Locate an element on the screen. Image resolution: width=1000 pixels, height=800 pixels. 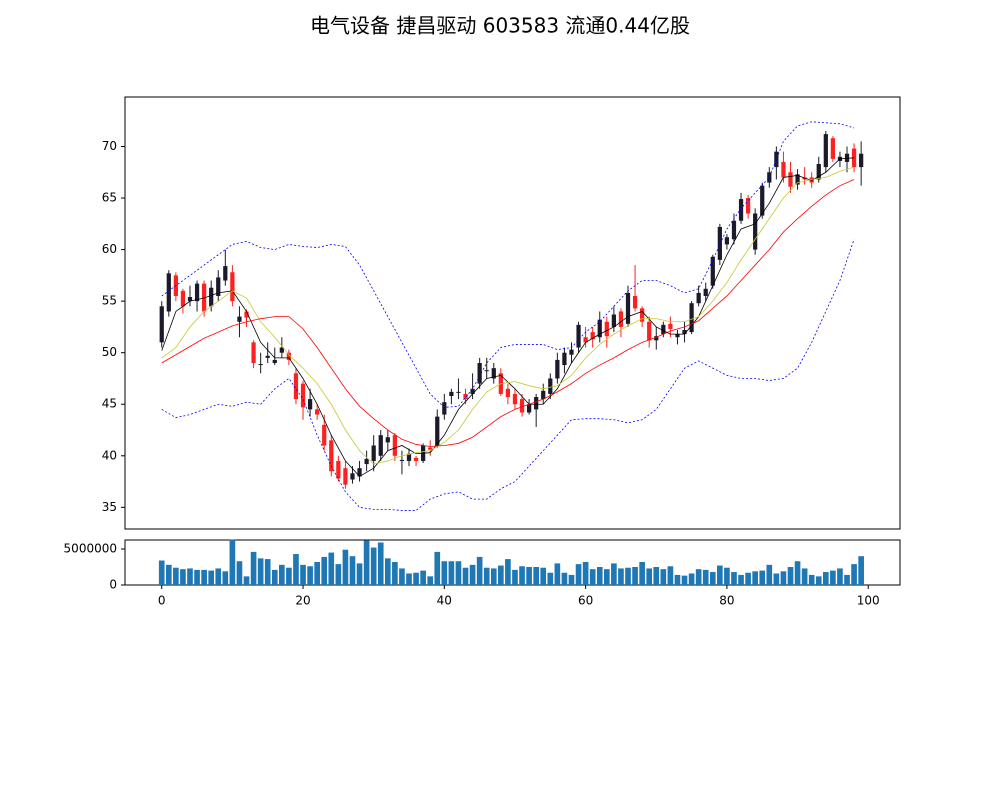
y-tick-label: 65 is located at coordinates (109, 198).